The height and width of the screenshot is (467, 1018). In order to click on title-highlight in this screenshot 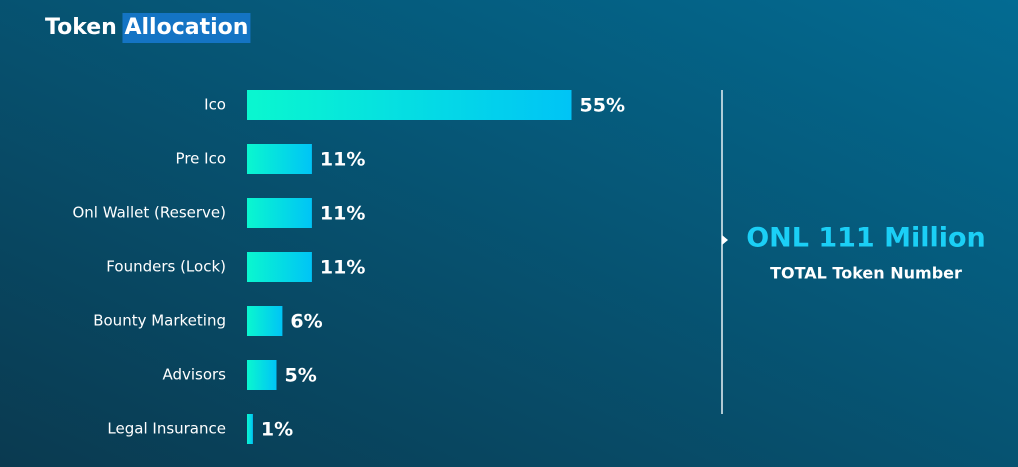, I will do `click(186, 28)`.